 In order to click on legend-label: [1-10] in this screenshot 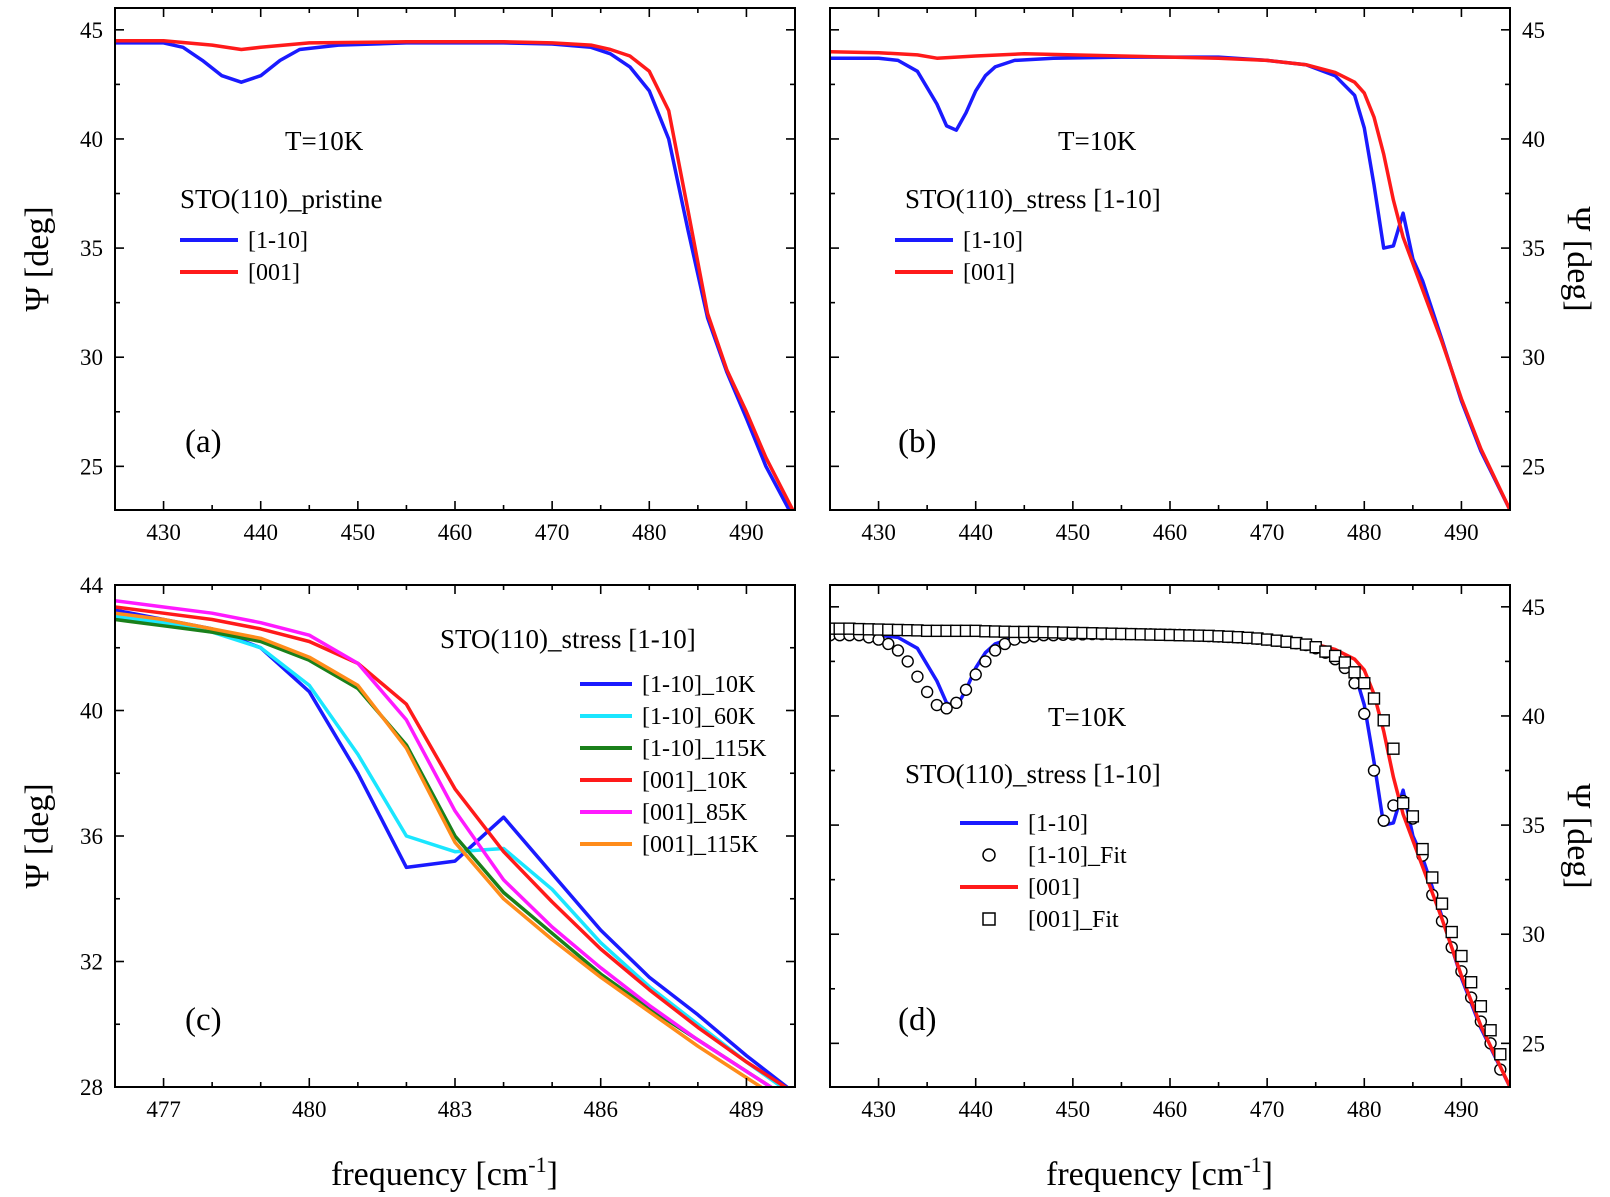, I will do `click(278, 241)`.